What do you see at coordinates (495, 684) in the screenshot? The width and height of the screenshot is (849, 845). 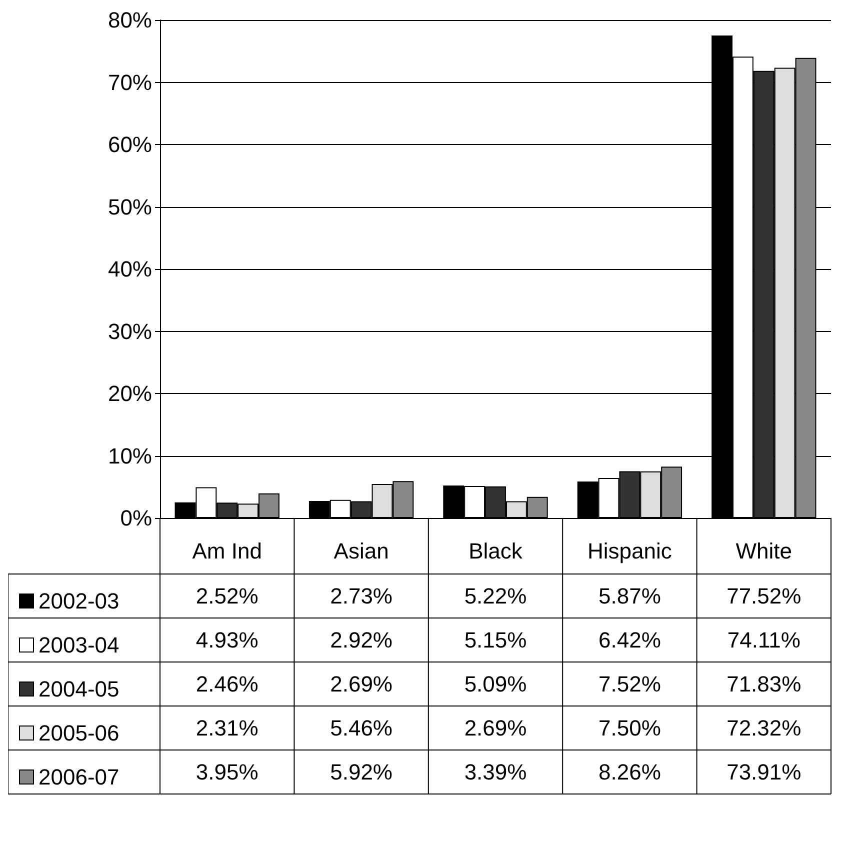 I see `data-label: 5.09%` at bounding box center [495, 684].